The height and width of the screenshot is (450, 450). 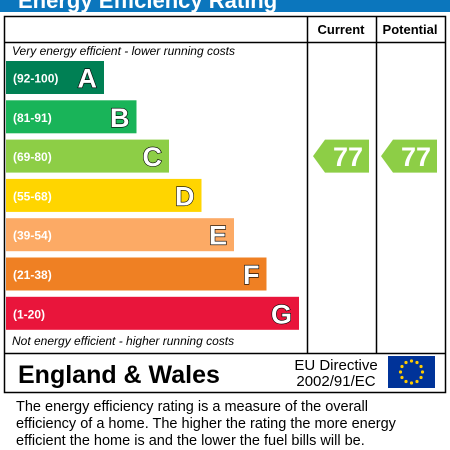 I want to click on band-g-bar, so click(x=152, y=313).